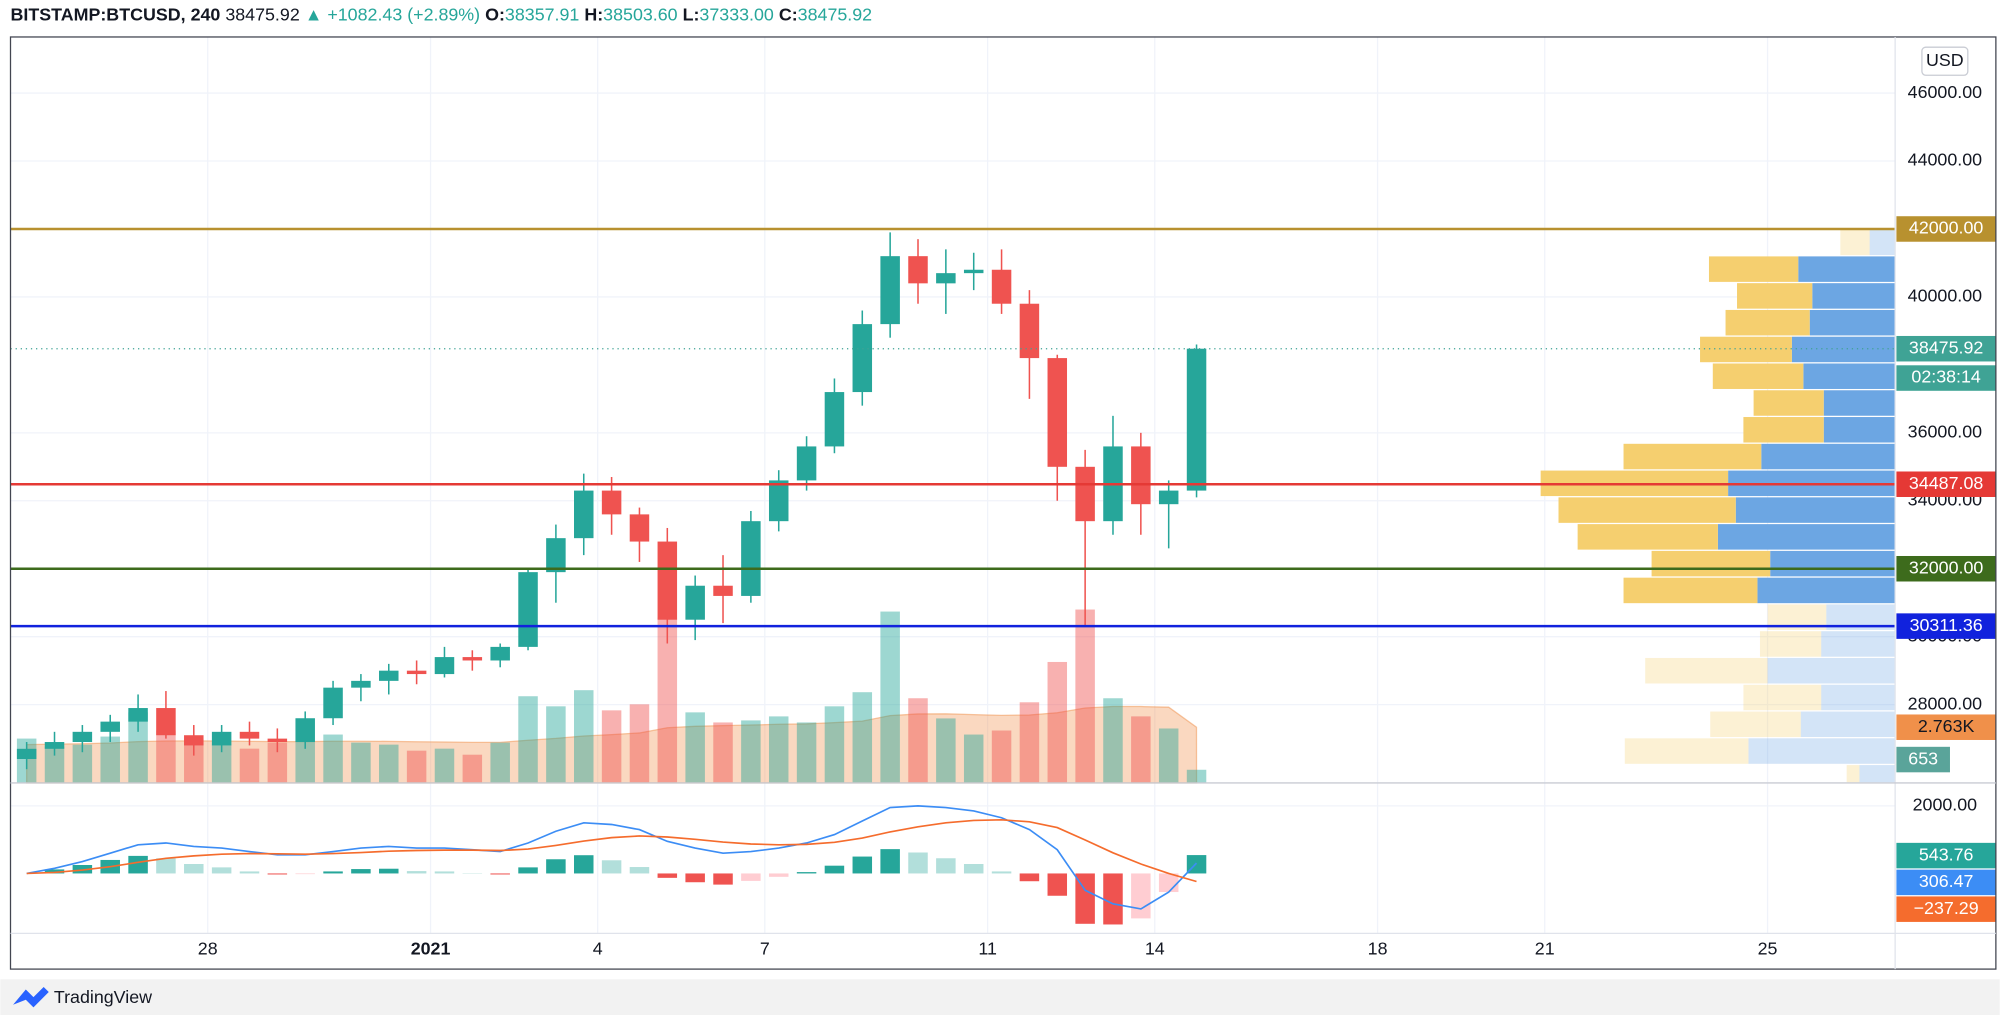 This screenshot has height=1015, width=2000. Describe the element at coordinates (593, 14) in the screenshot. I see `ohlc-label: H:` at that location.